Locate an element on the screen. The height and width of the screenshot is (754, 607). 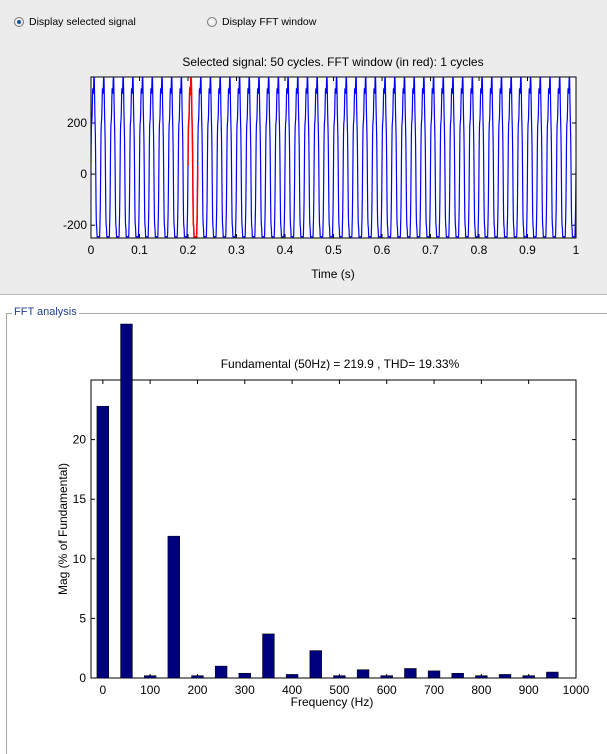
signal-x-tick-label: 0.7 is located at coordinates (430, 250).